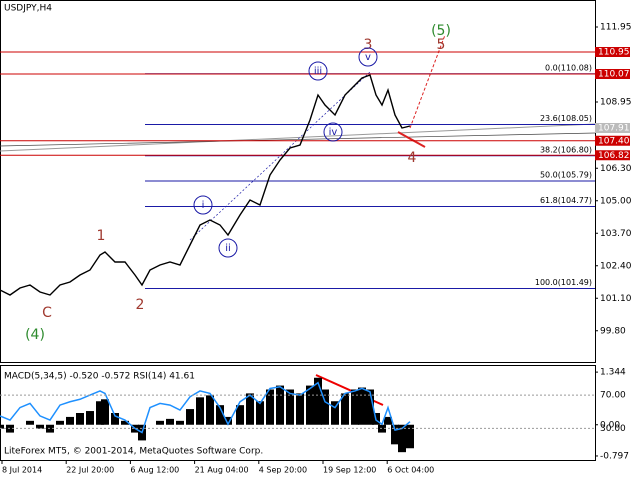 Image resolution: width=640 pixels, height=480 pixels. I want to click on price-box, so click(612, 128).